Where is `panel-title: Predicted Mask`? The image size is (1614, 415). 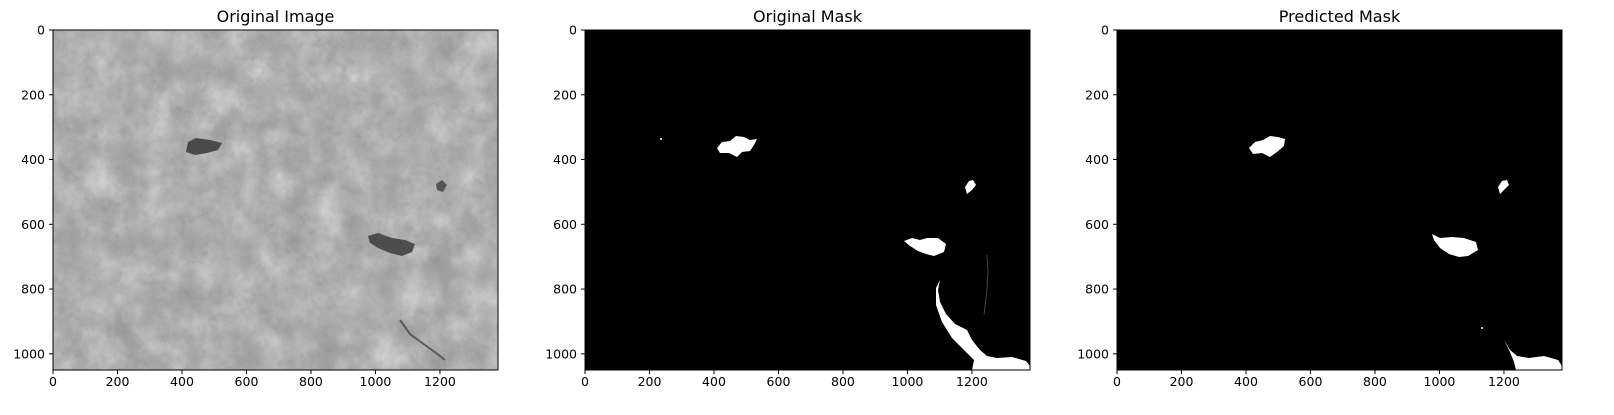 panel-title: Predicted Mask is located at coordinates (1339, 16).